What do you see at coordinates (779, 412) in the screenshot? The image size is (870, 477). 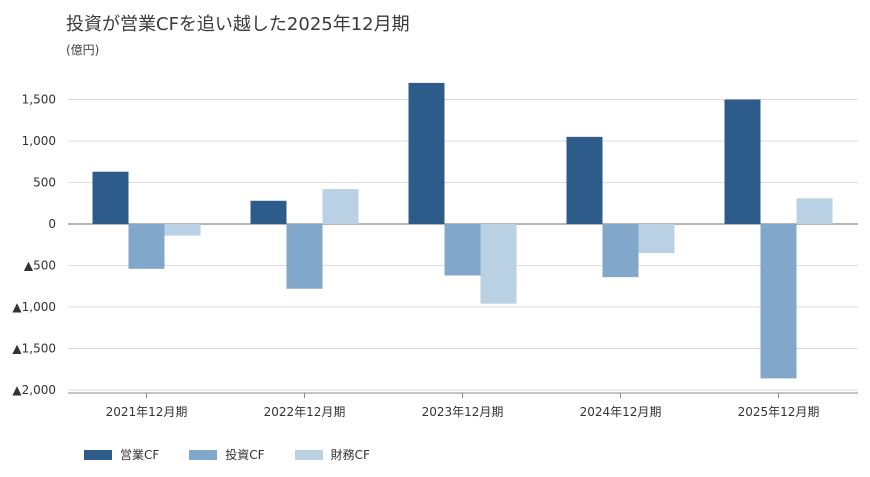 I see `x-tick-label: 2025年12月期` at bounding box center [779, 412].